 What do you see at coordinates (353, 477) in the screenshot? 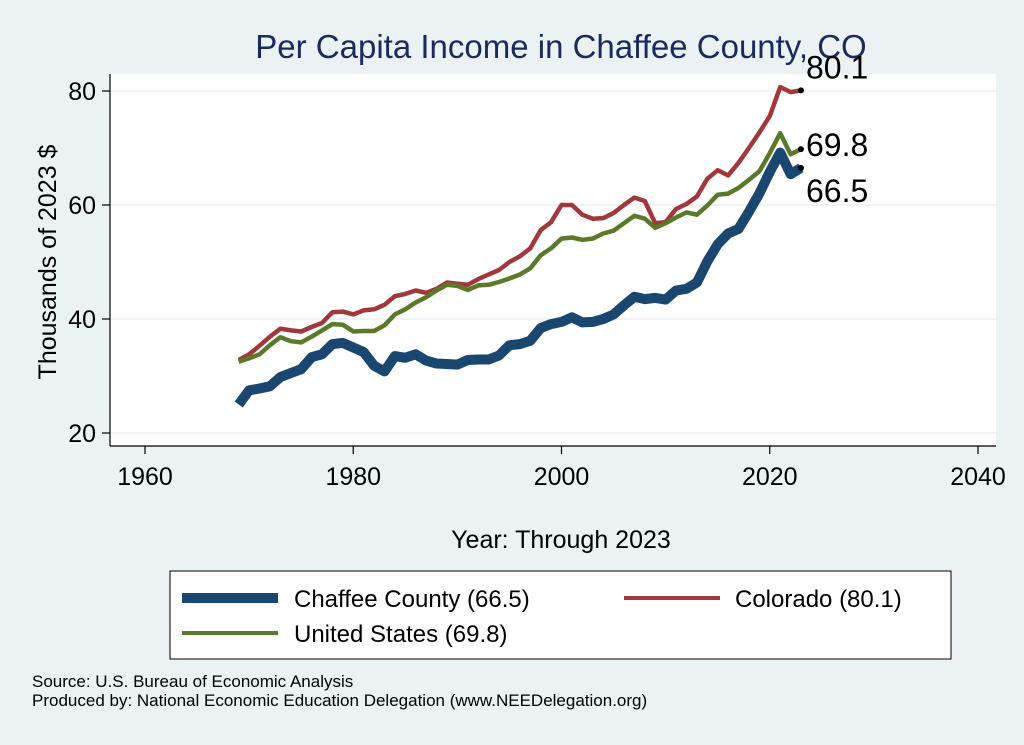
I see `x-tick-label: 1980` at bounding box center [353, 477].